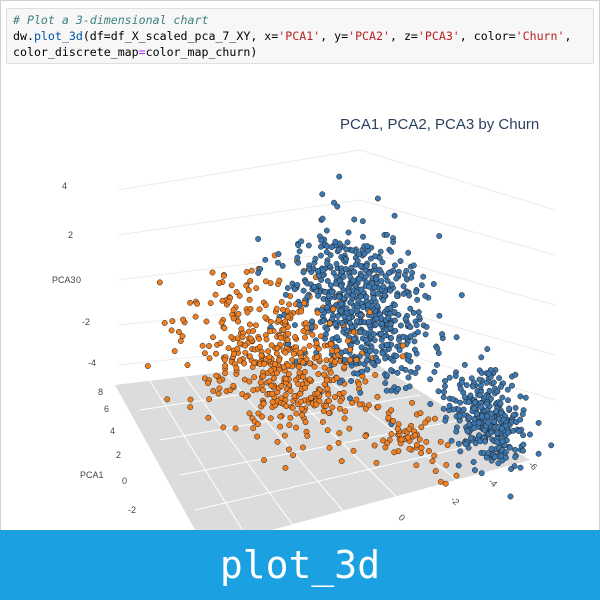  What do you see at coordinates (70, 235) in the screenshot?
I see `z-tick-label: 2` at bounding box center [70, 235].